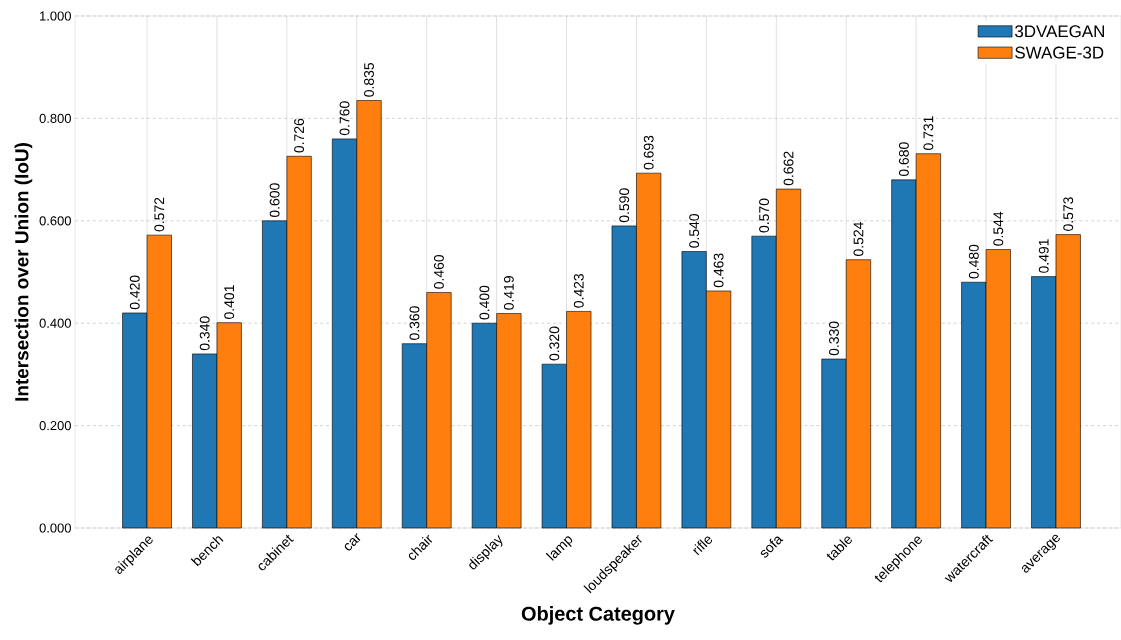  What do you see at coordinates (1059, 52) in the screenshot?
I see `legend-label: SWAGE-3D` at bounding box center [1059, 52].